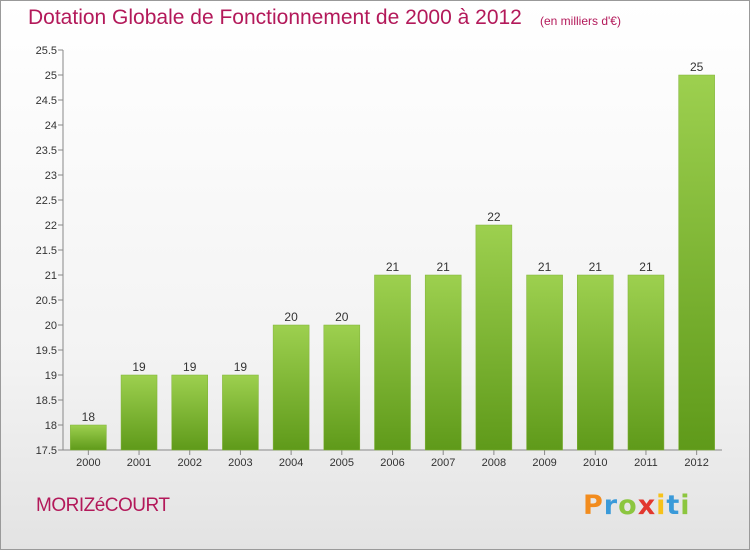 Image resolution: width=750 pixels, height=550 pixels. I want to click on x-tick-label: 2002, so click(189, 463).